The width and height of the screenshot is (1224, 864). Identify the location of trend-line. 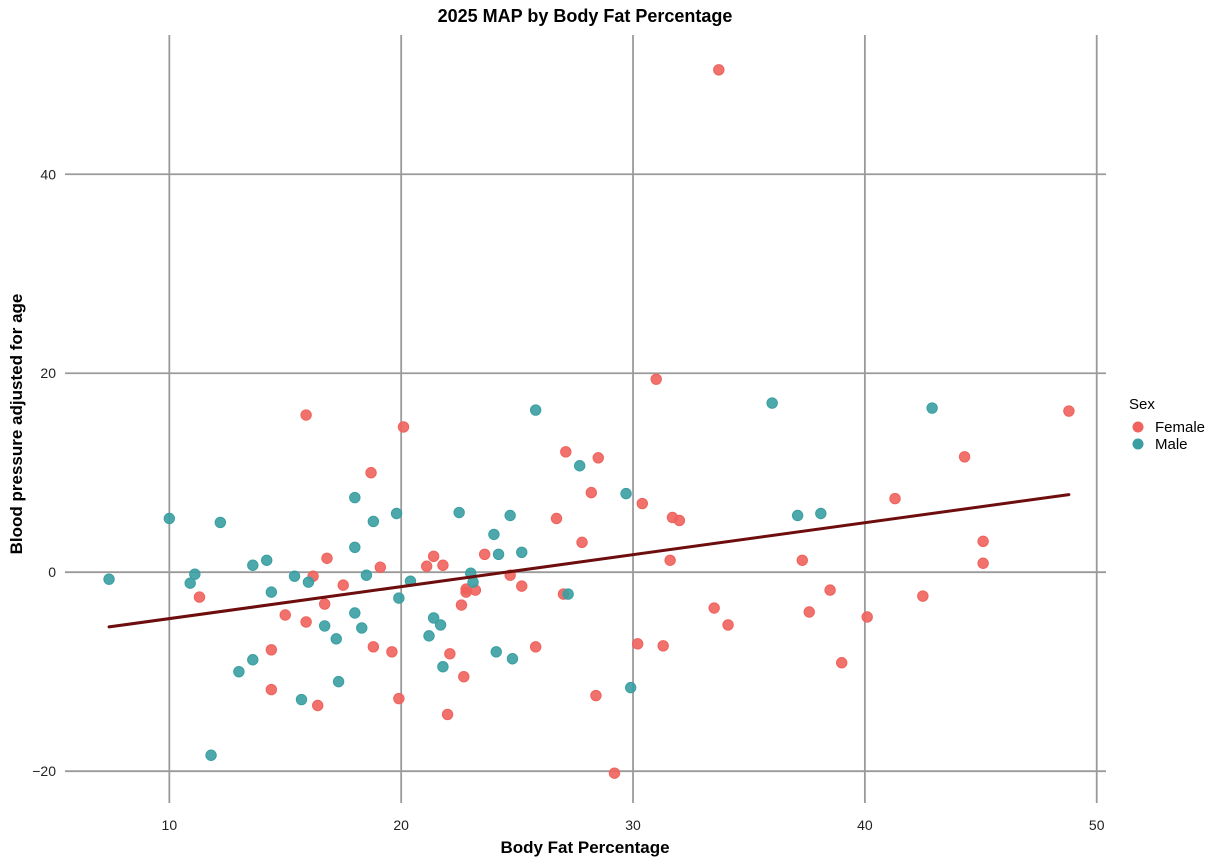
(589, 561).